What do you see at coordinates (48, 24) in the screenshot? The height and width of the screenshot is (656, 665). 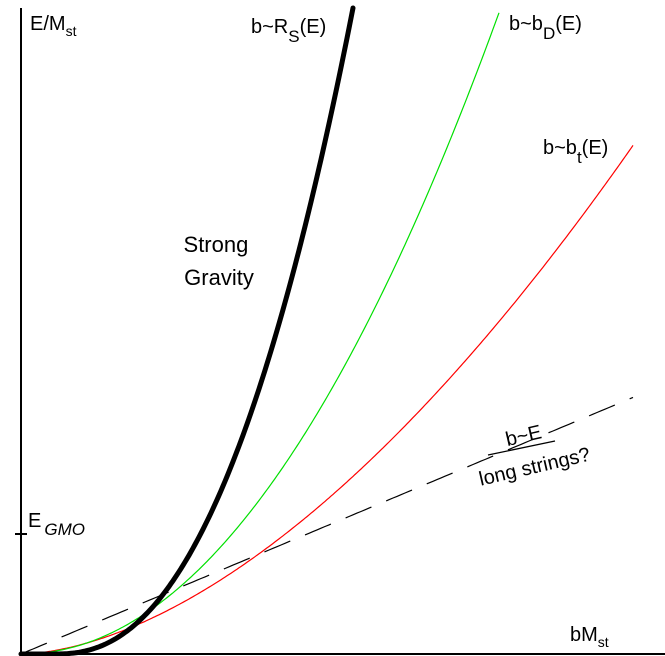 I see `y-axis-label-main: E/M` at bounding box center [48, 24].